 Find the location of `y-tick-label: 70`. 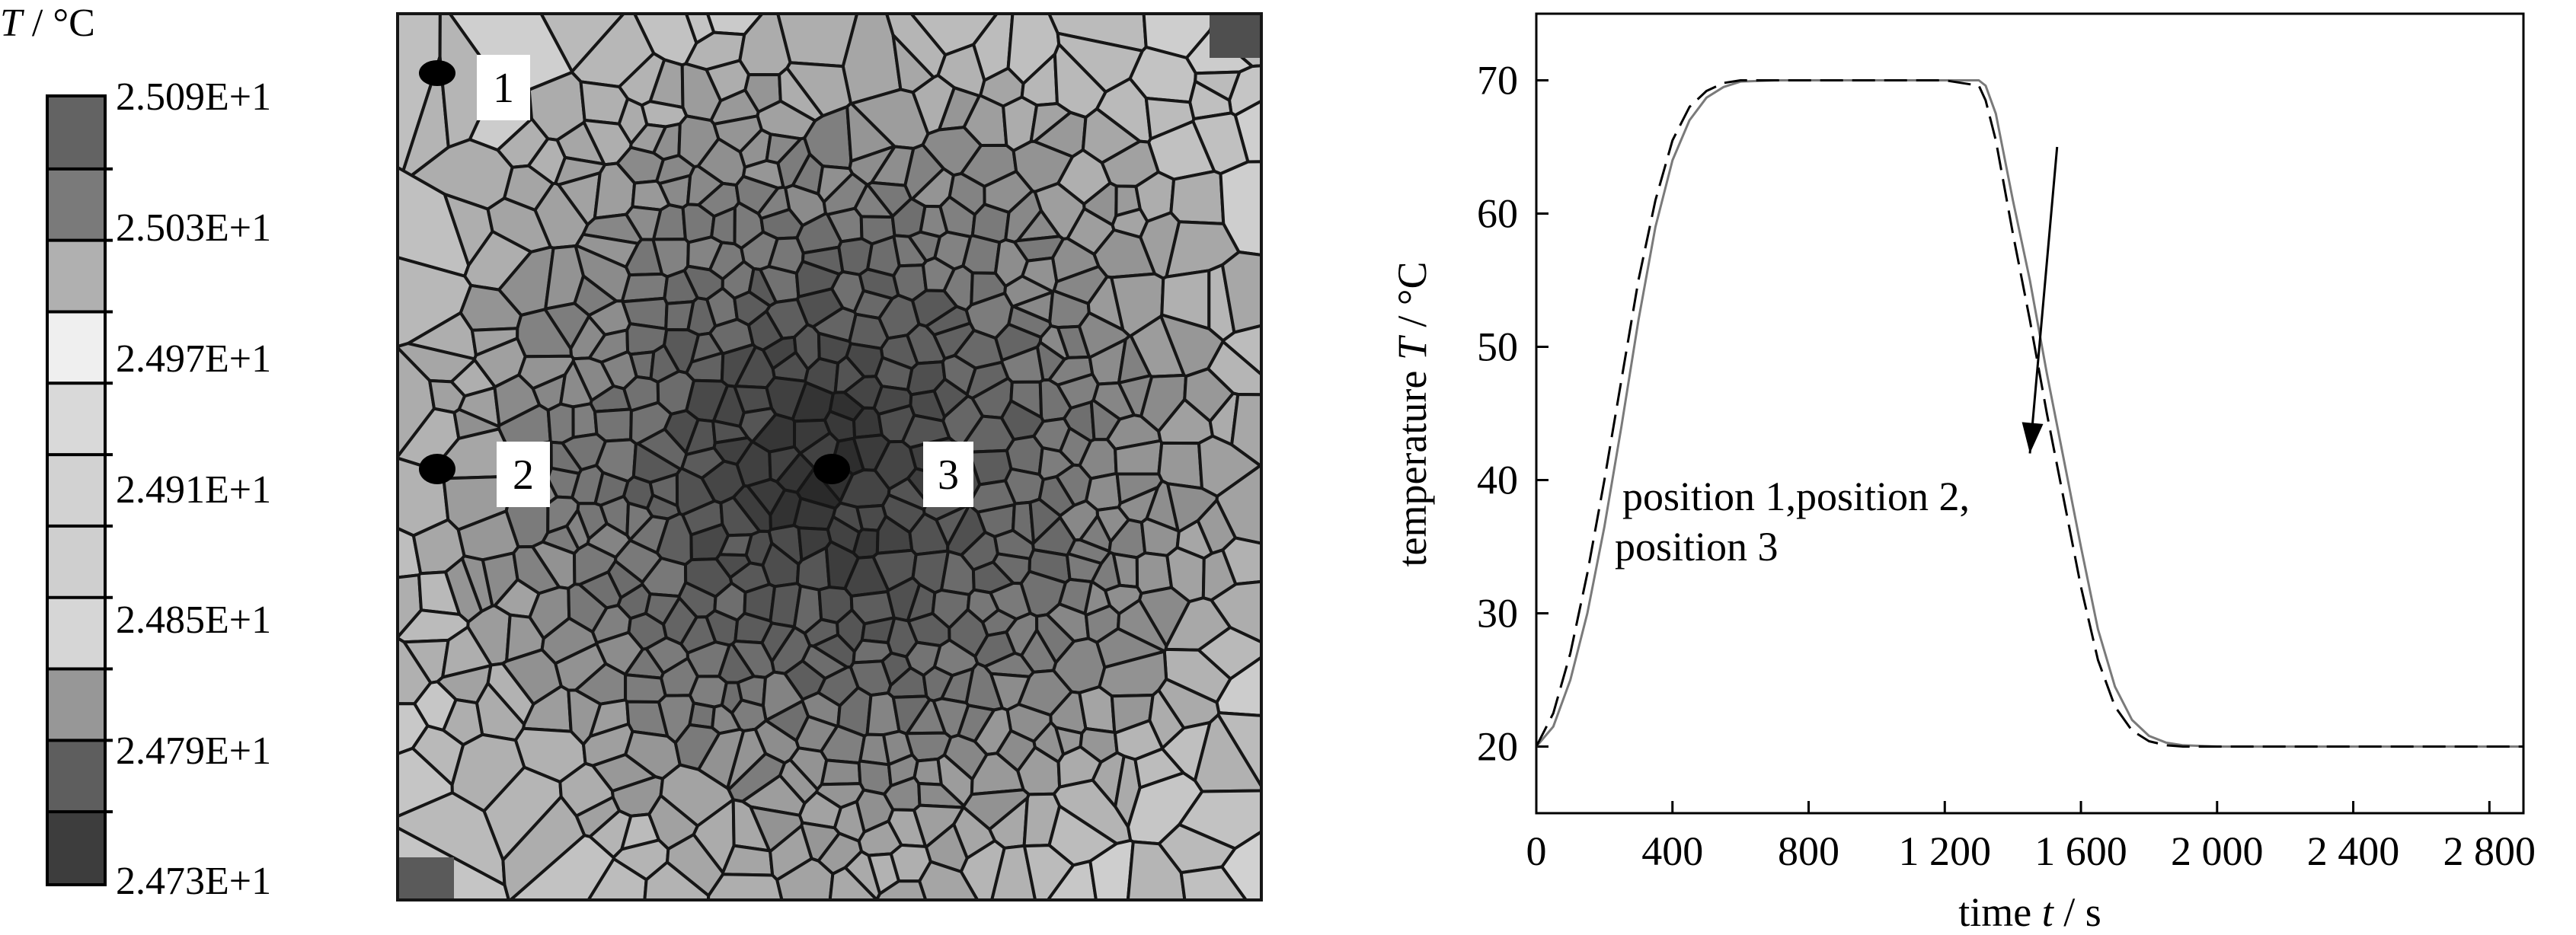

y-tick-label: 70 is located at coordinates (1497, 81).